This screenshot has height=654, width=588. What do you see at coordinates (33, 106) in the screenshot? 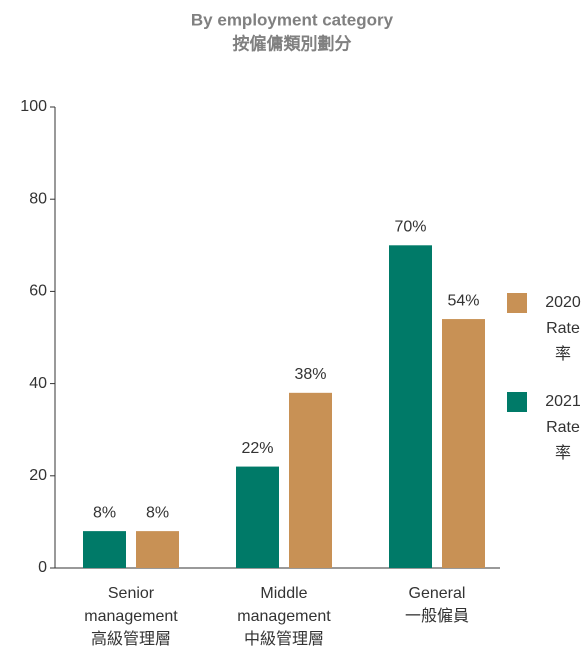
I see `y-tick-label: 100` at bounding box center [33, 106].